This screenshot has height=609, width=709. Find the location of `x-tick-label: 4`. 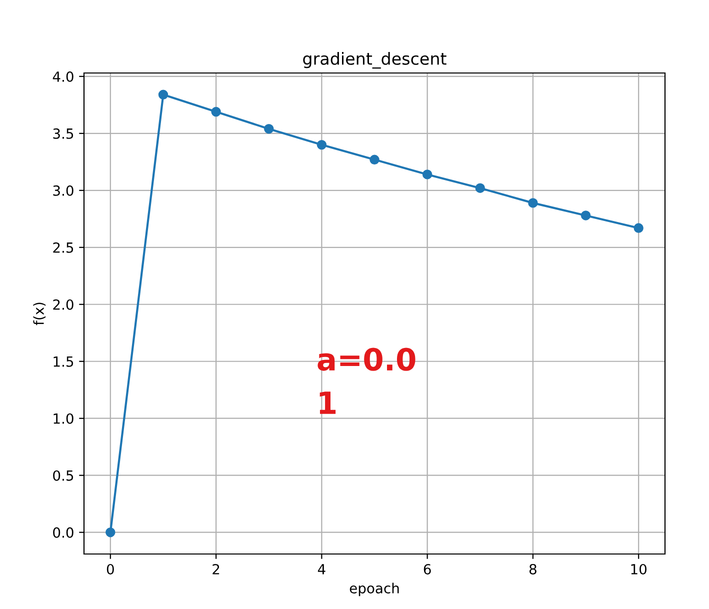

x-tick-label: 4 is located at coordinates (322, 569).